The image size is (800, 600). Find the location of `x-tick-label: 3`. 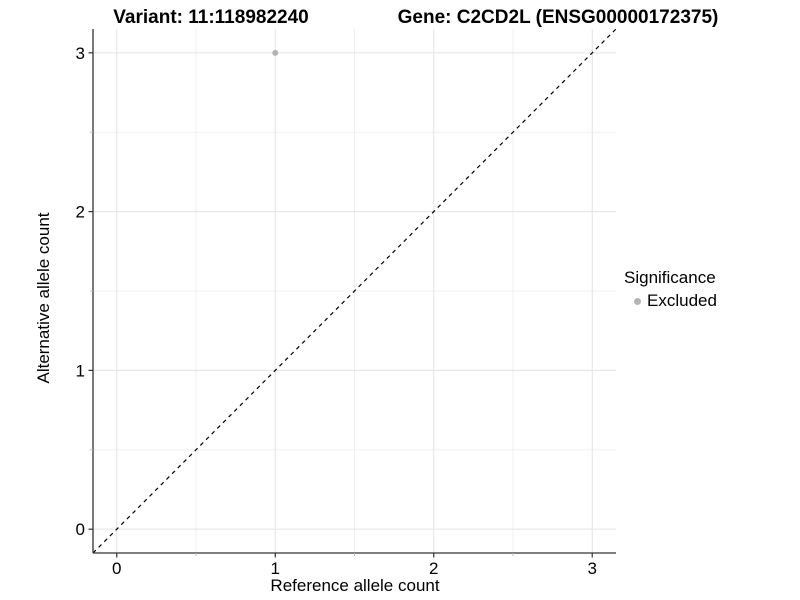

x-tick-label: 3 is located at coordinates (591, 568).